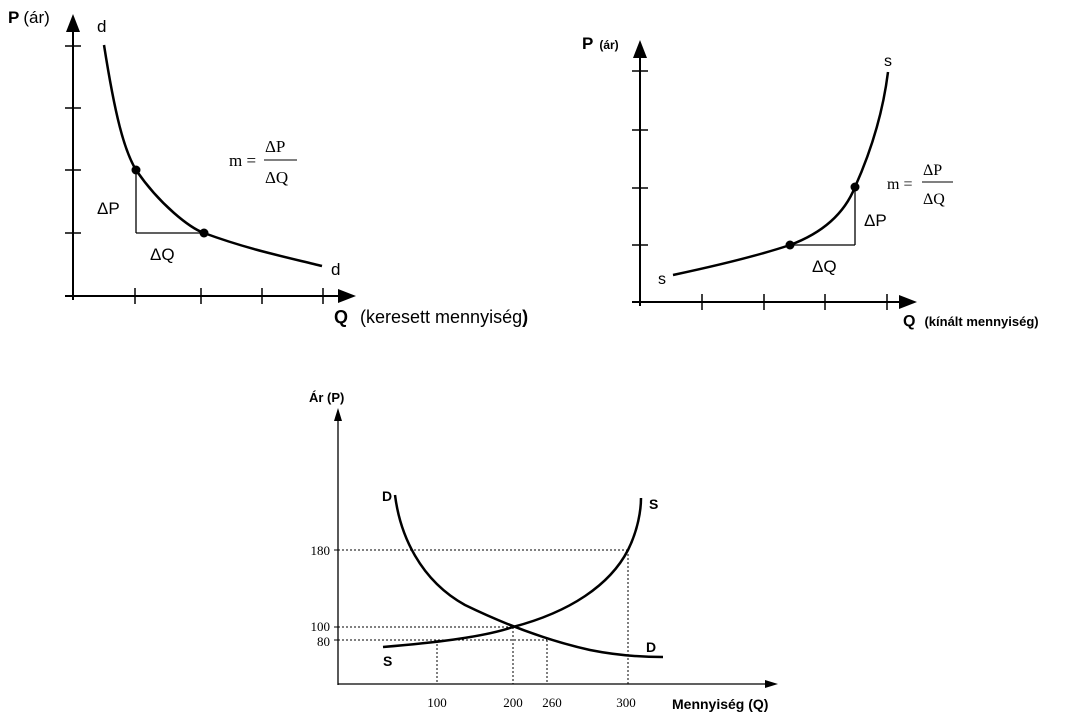 Image resolution: width=1080 pixels, height=713 pixels. I want to click on supply-formula-den: ΔQ, so click(934, 199).